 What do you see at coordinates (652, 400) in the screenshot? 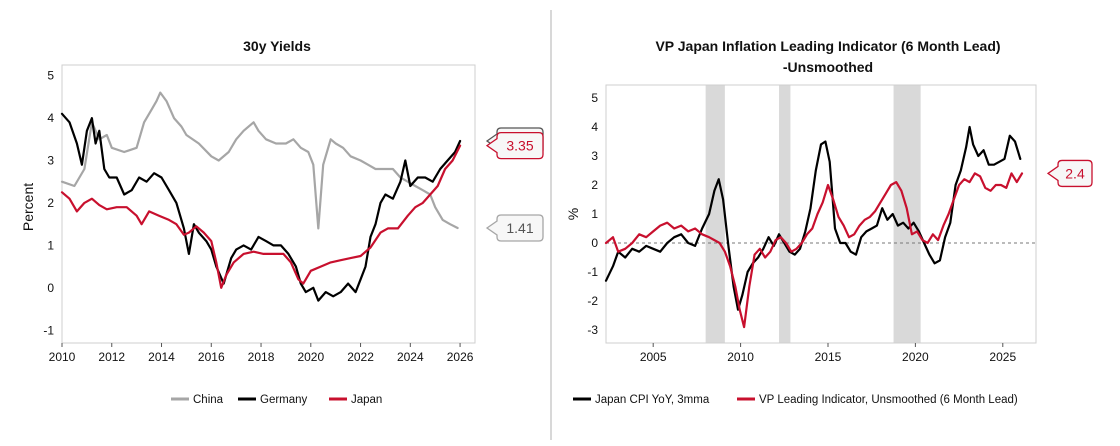
I see `legend-label-japan-cpi: Japan CPI YoY, 3mma` at bounding box center [652, 400].